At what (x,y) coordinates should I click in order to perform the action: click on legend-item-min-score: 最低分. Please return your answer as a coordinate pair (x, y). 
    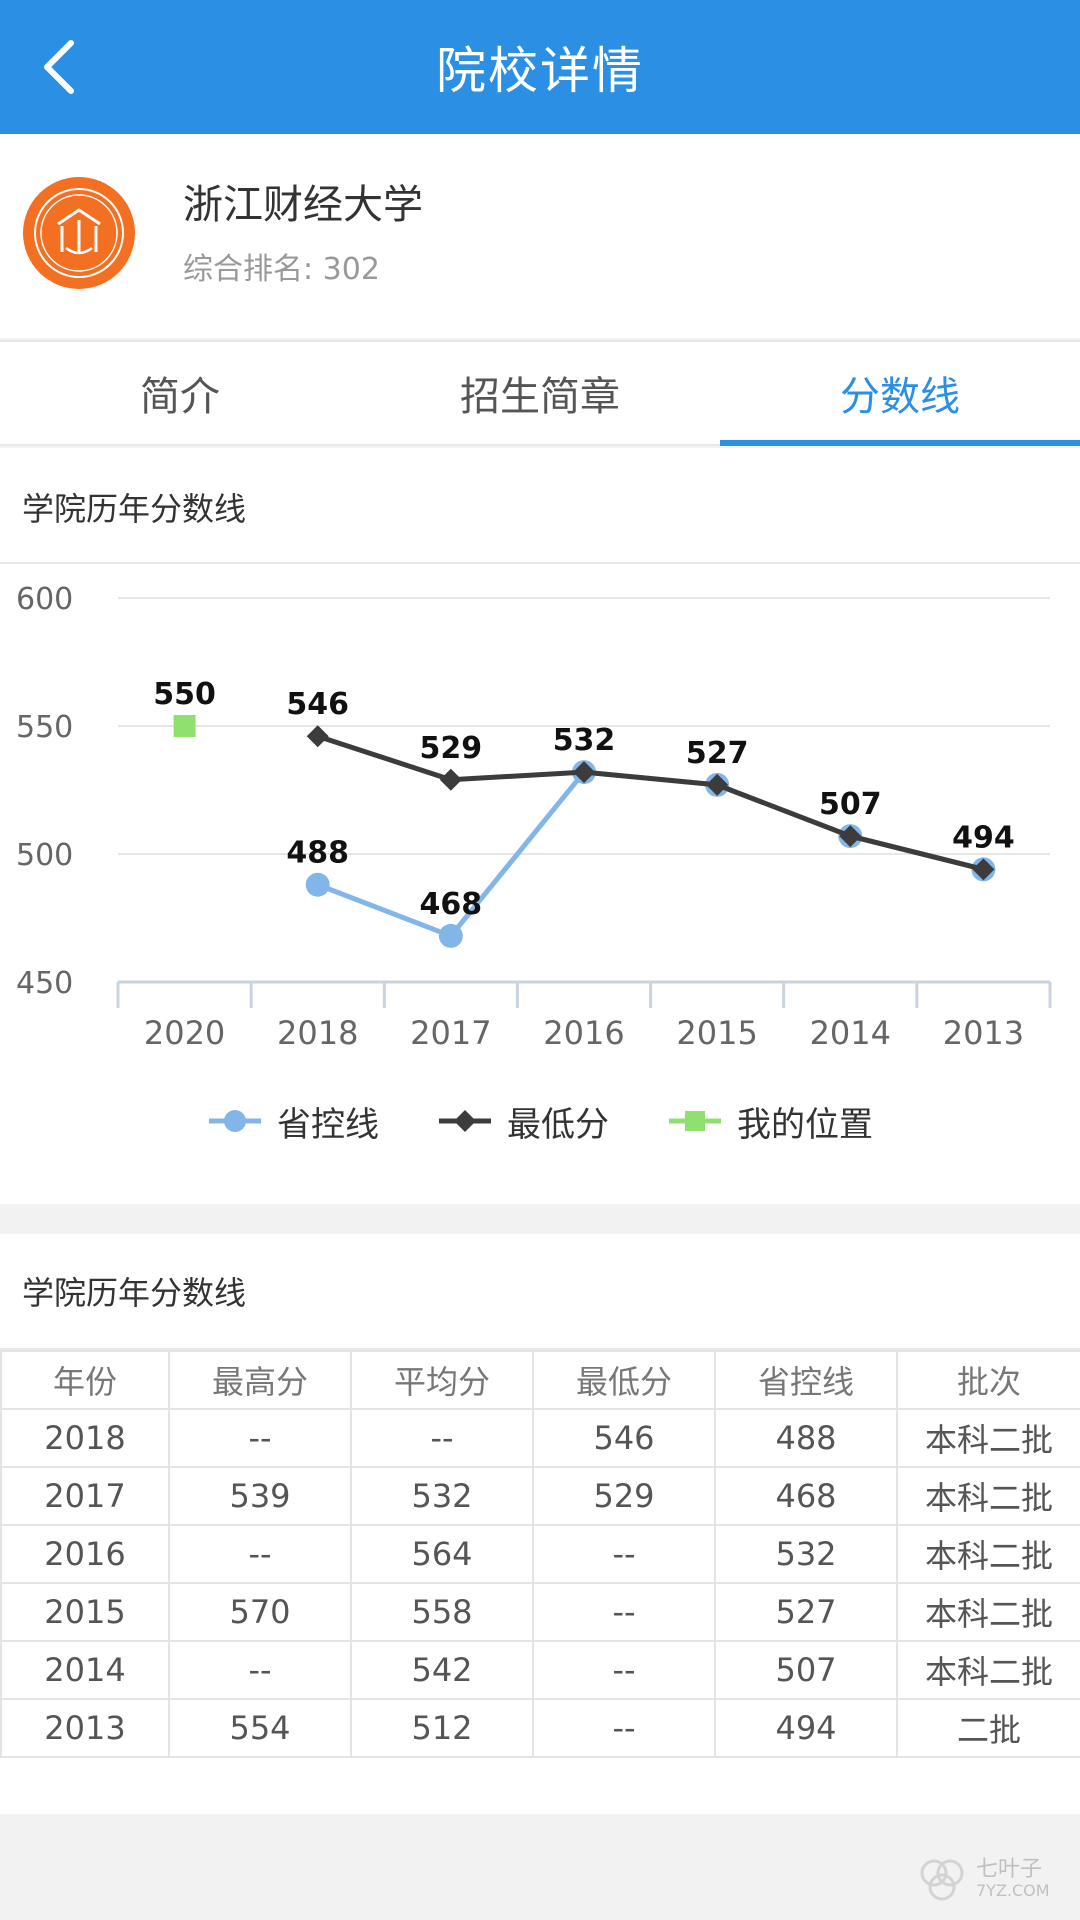
    Looking at the image, I should click on (523, 1121).